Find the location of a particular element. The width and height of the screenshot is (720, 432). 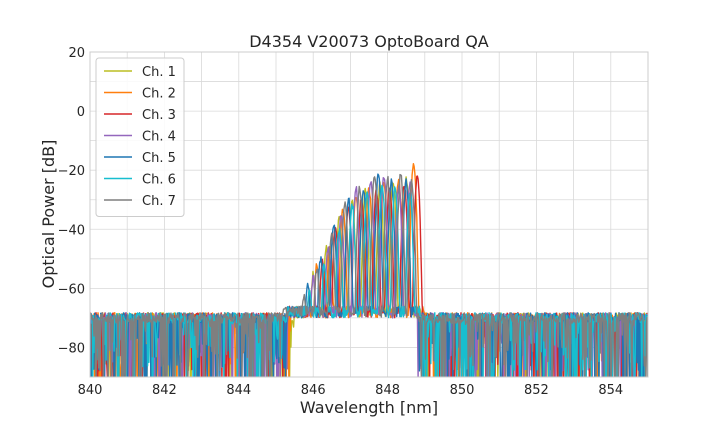

x-tick-label: 848 is located at coordinates (387, 390).